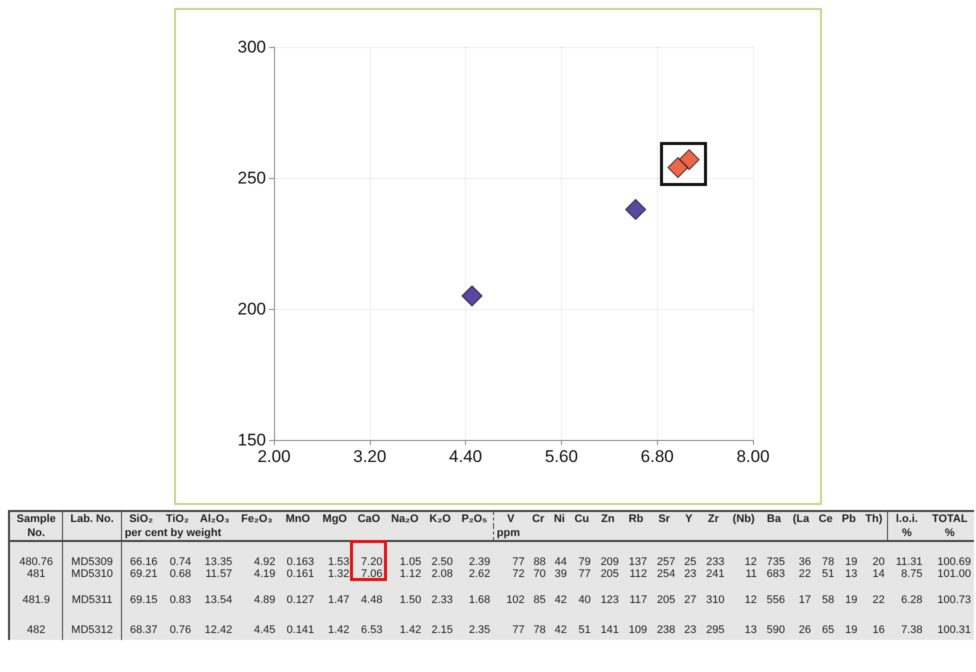 The image size is (976, 672). What do you see at coordinates (561, 456) in the screenshot?
I see `x-tick-label: 5.60` at bounding box center [561, 456].